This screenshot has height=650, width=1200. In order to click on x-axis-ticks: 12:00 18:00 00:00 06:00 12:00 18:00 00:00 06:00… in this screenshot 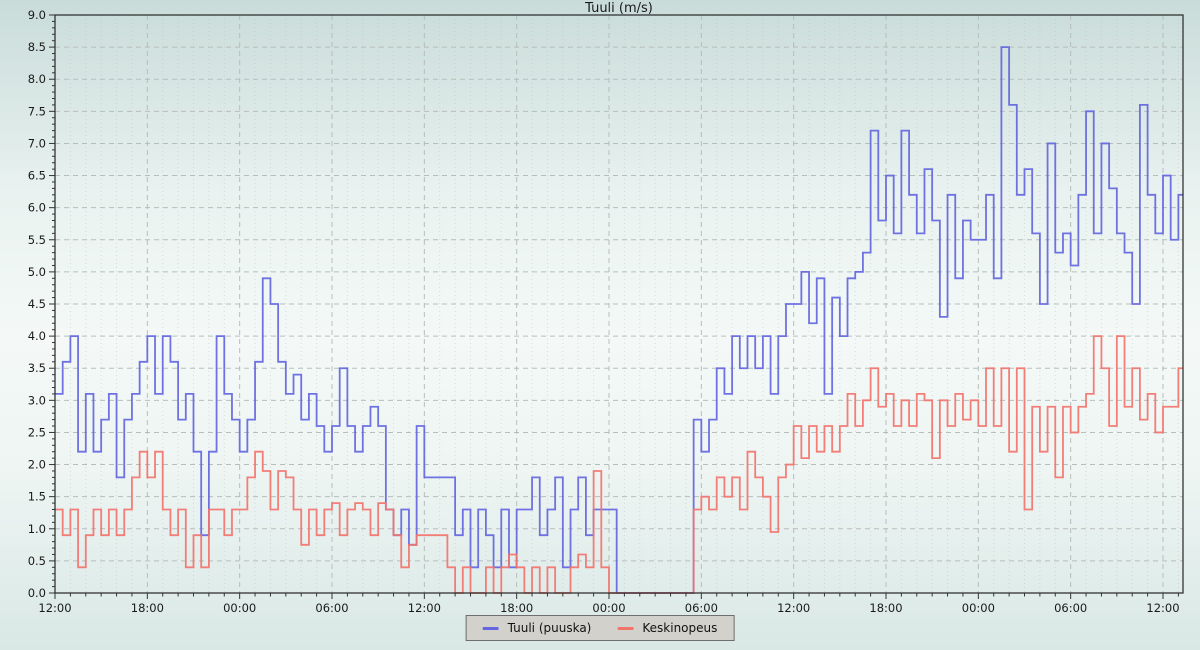, I will do `click(609, 604)`.